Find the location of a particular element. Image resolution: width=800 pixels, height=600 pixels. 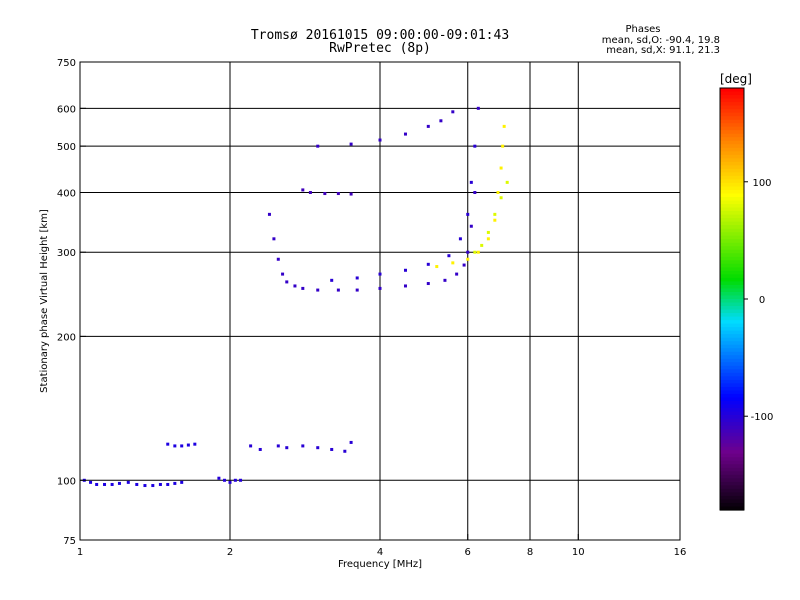

y-axis-label: Stationary phase Virtual Height [km] is located at coordinates (44, 301).